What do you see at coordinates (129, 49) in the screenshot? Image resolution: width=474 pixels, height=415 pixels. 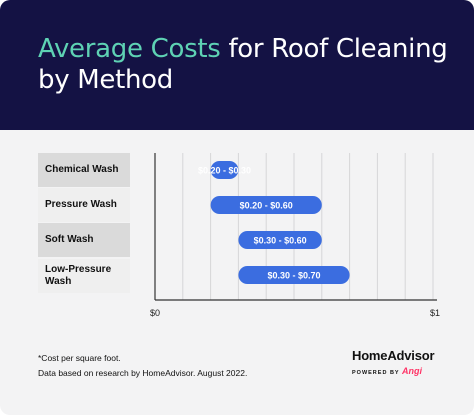 I see `title-accent: Average Costs` at bounding box center [129, 49].